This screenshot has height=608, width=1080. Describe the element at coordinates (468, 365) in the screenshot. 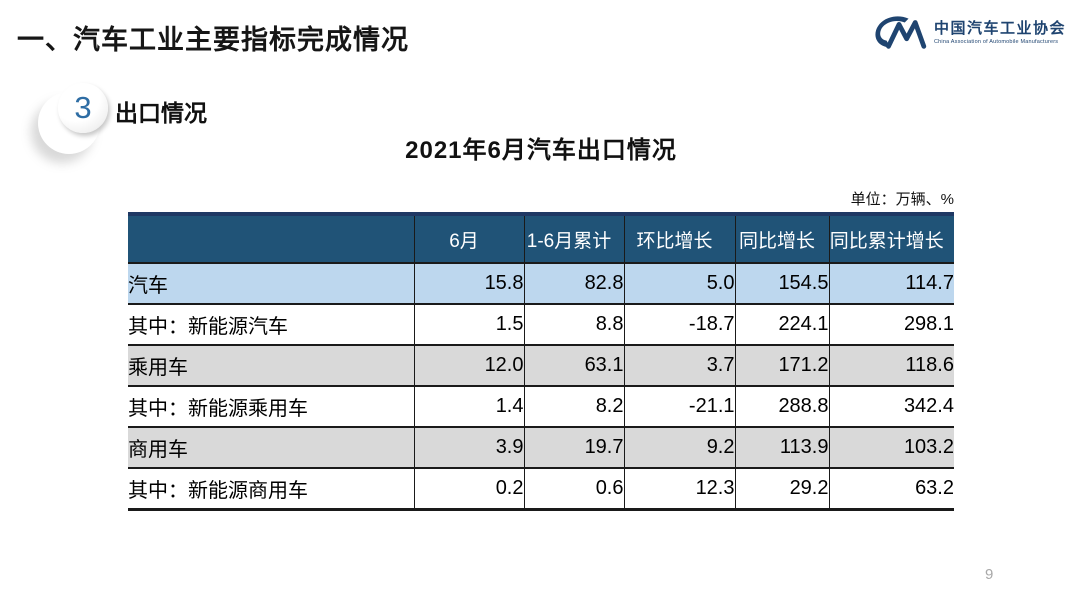

I see `value-cell: 12.0` at that location.